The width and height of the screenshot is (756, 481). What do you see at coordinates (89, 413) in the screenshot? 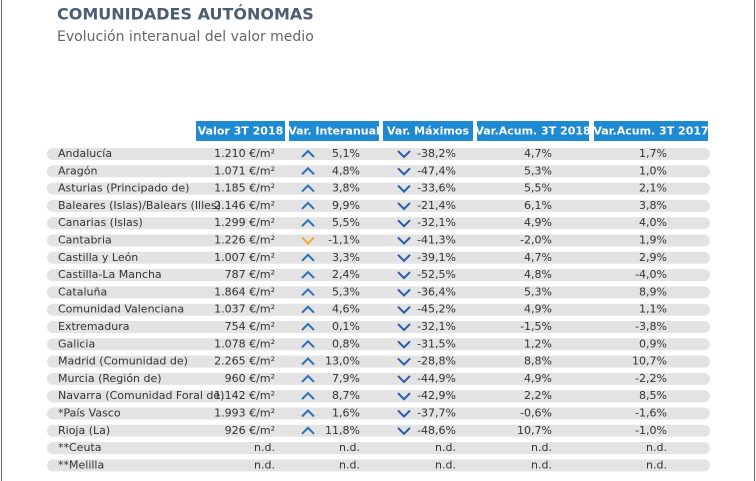
I see `row-label: *País Vasco` at bounding box center [89, 413].